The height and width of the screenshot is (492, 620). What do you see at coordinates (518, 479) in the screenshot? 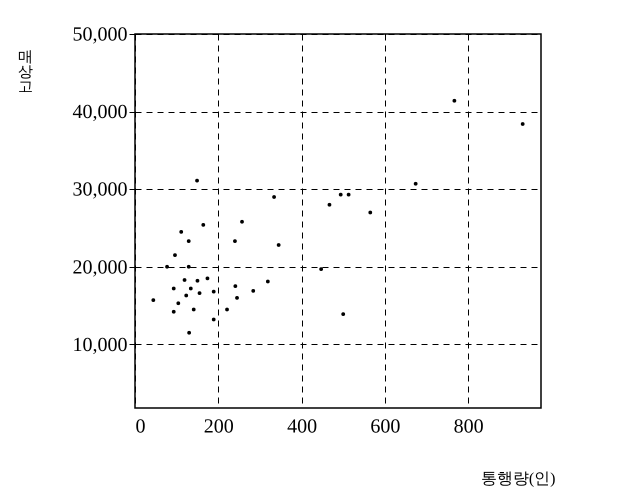
I see `x-axis-title: 통행량(인)` at bounding box center [518, 479].